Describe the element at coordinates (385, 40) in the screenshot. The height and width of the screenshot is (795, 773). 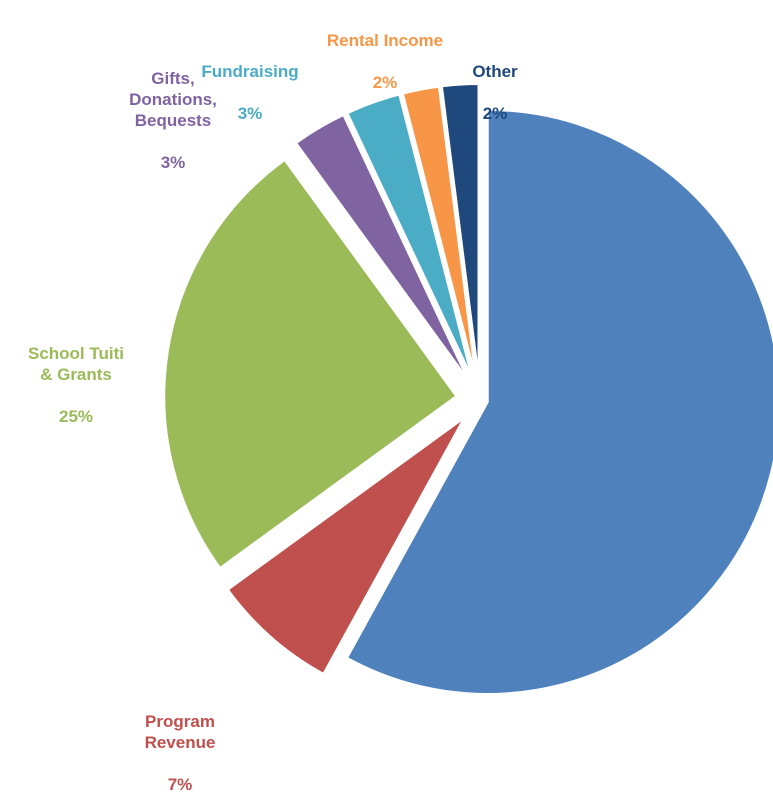
I see `slice-label-rental-income: Rental Income` at that location.